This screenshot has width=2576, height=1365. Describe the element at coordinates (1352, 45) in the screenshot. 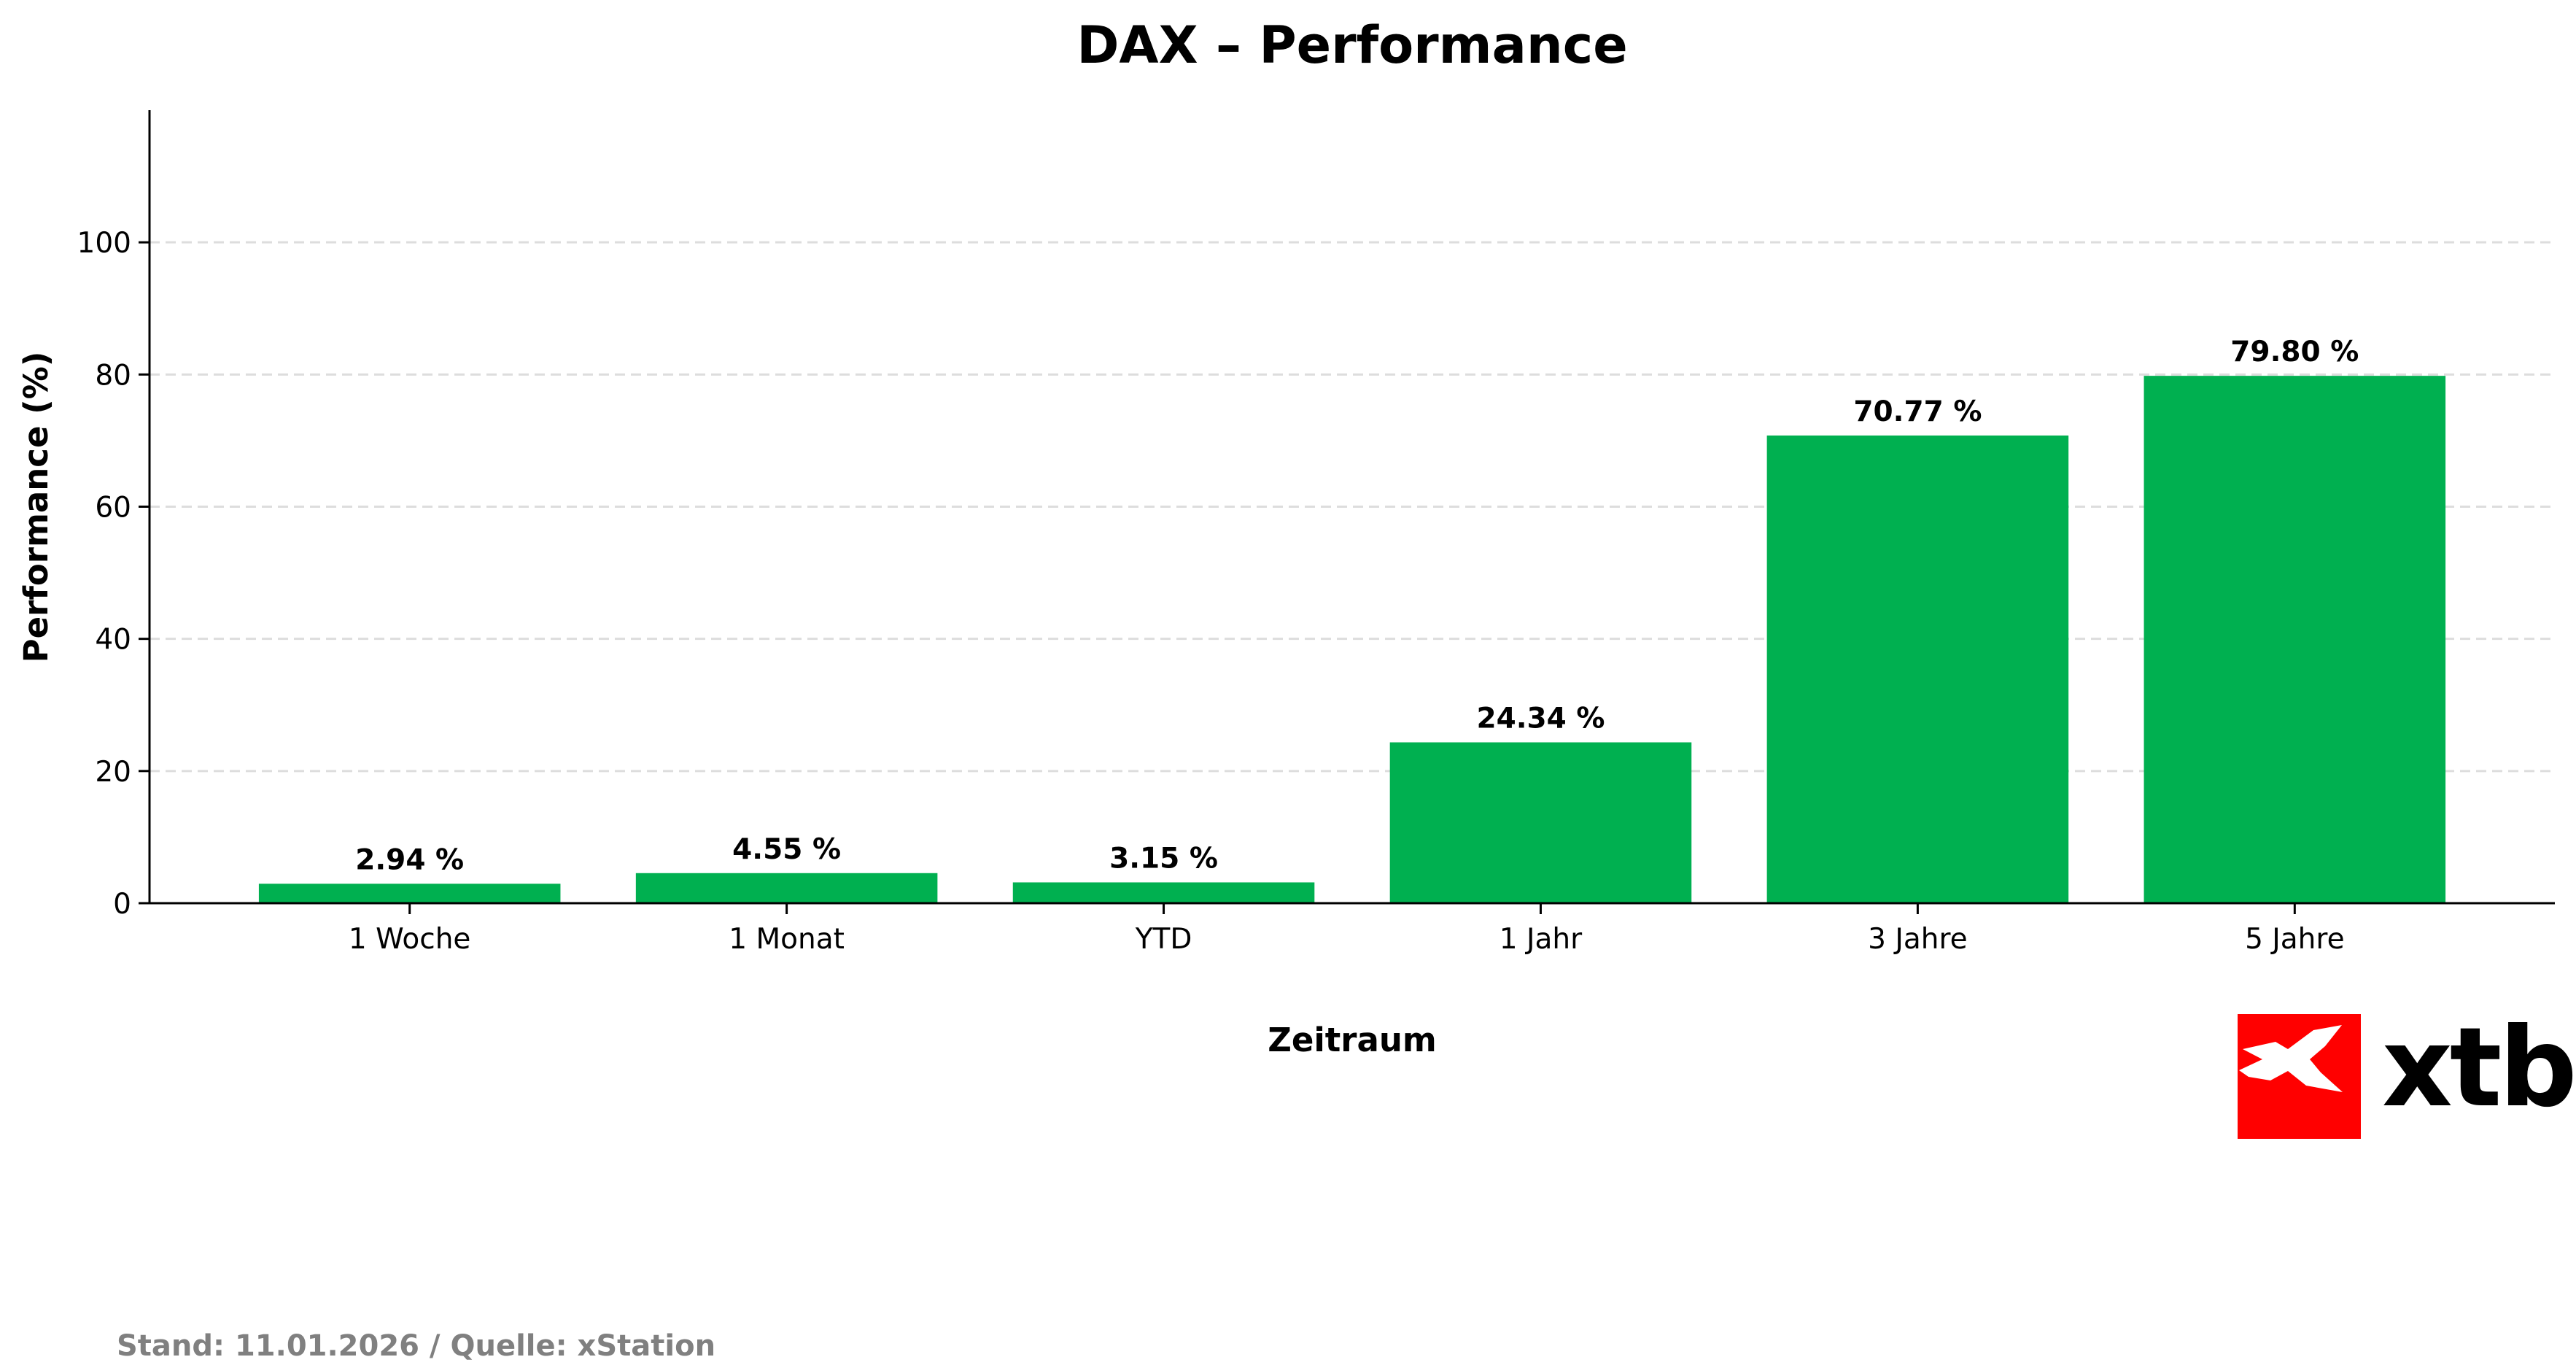

I see `chart-title: DAX – Performance` at that location.